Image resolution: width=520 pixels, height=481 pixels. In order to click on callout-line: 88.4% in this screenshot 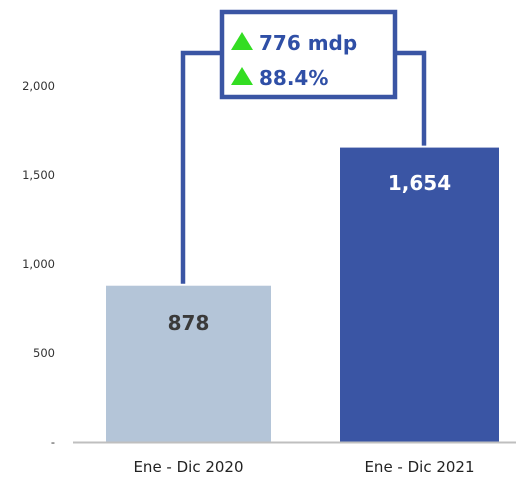, I will do `click(293, 78)`.